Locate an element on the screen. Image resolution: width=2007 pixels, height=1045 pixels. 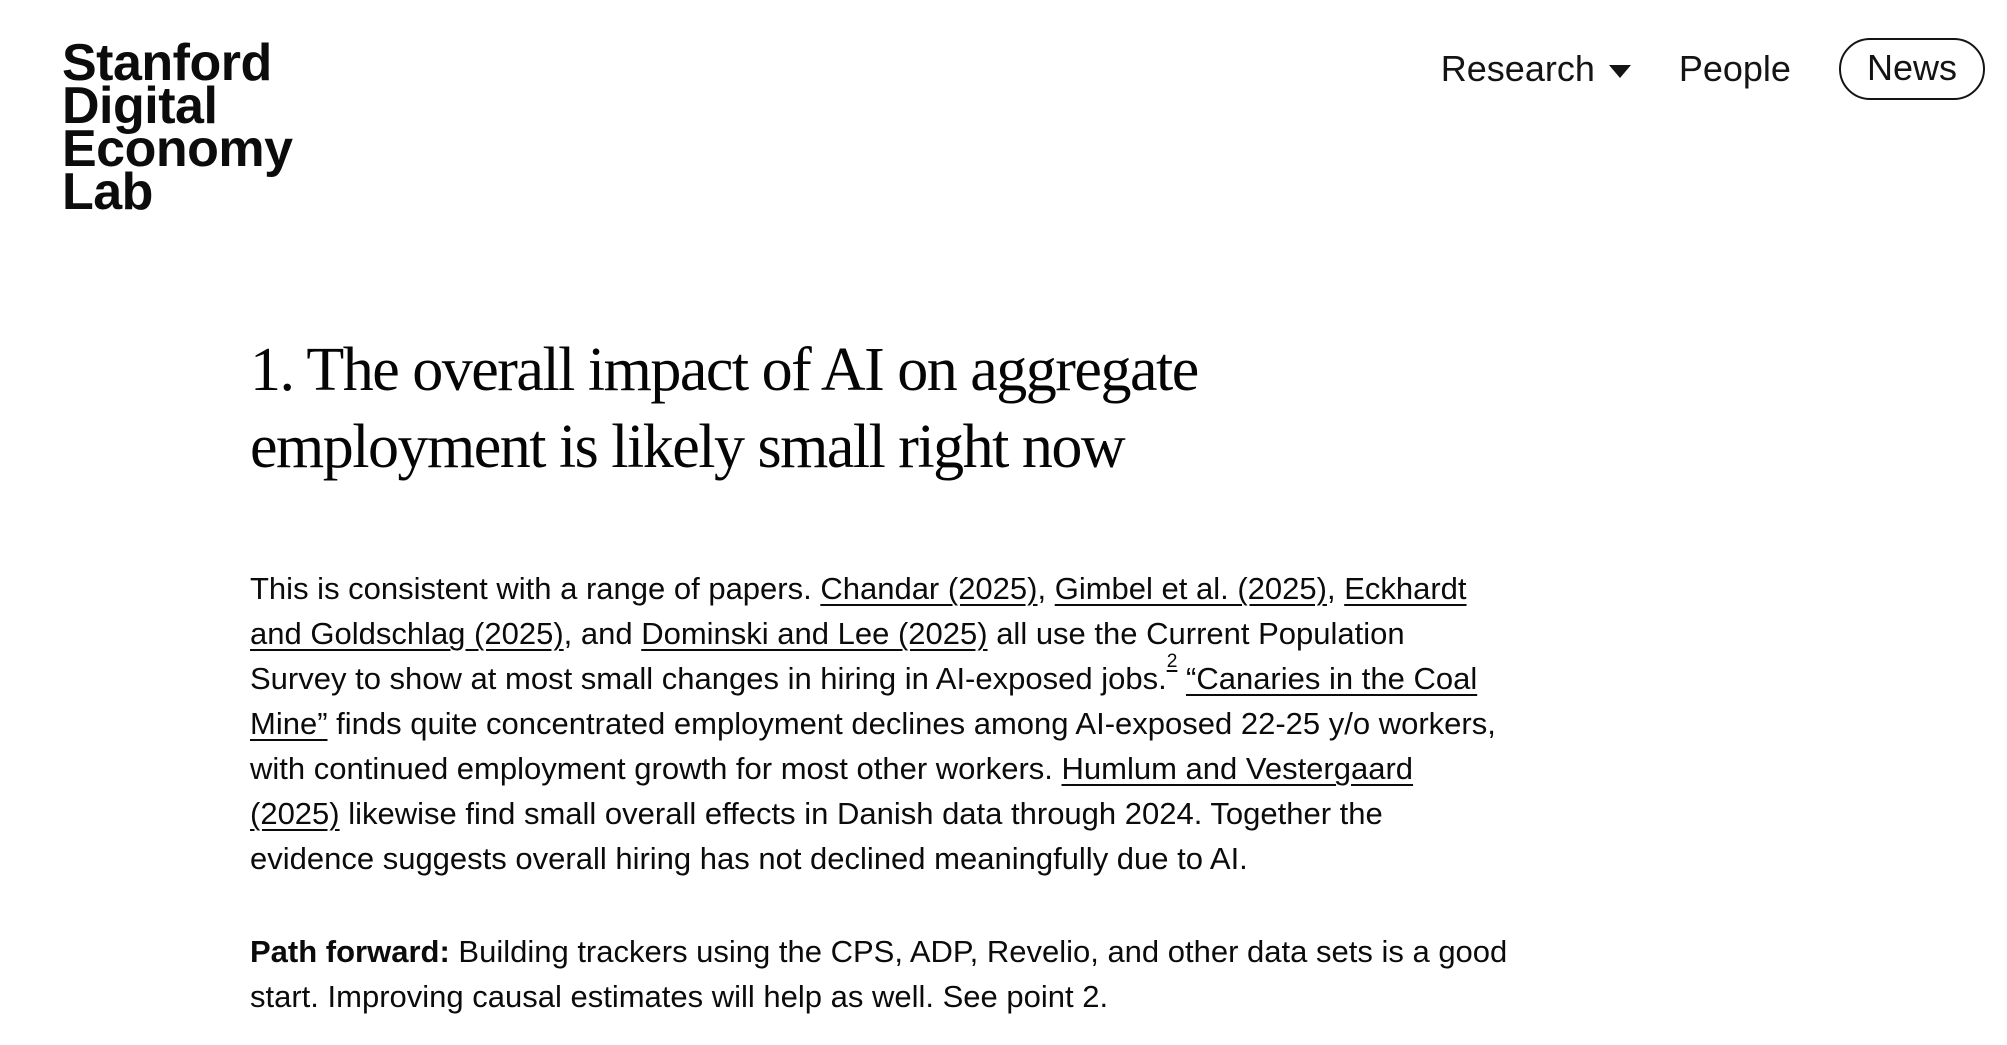
nav-people-label: People is located at coordinates (1734, 68).